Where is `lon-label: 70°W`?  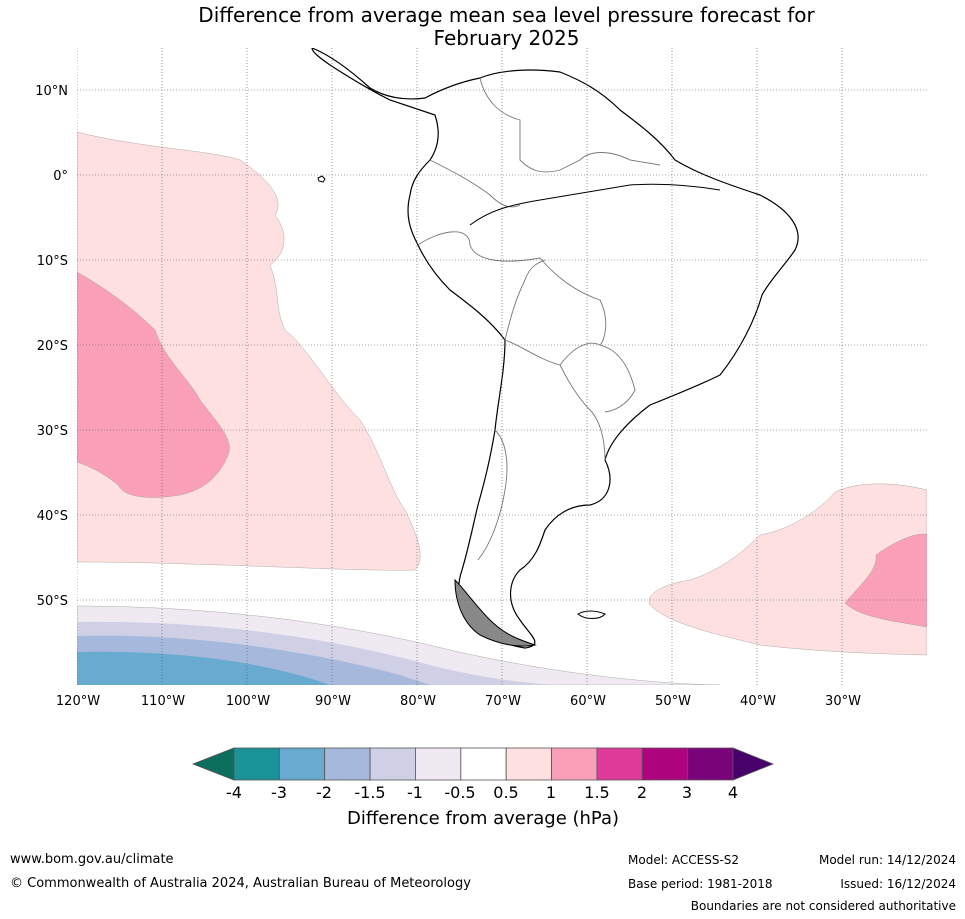 lon-label: 70°W is located at coordinates (503, 701).